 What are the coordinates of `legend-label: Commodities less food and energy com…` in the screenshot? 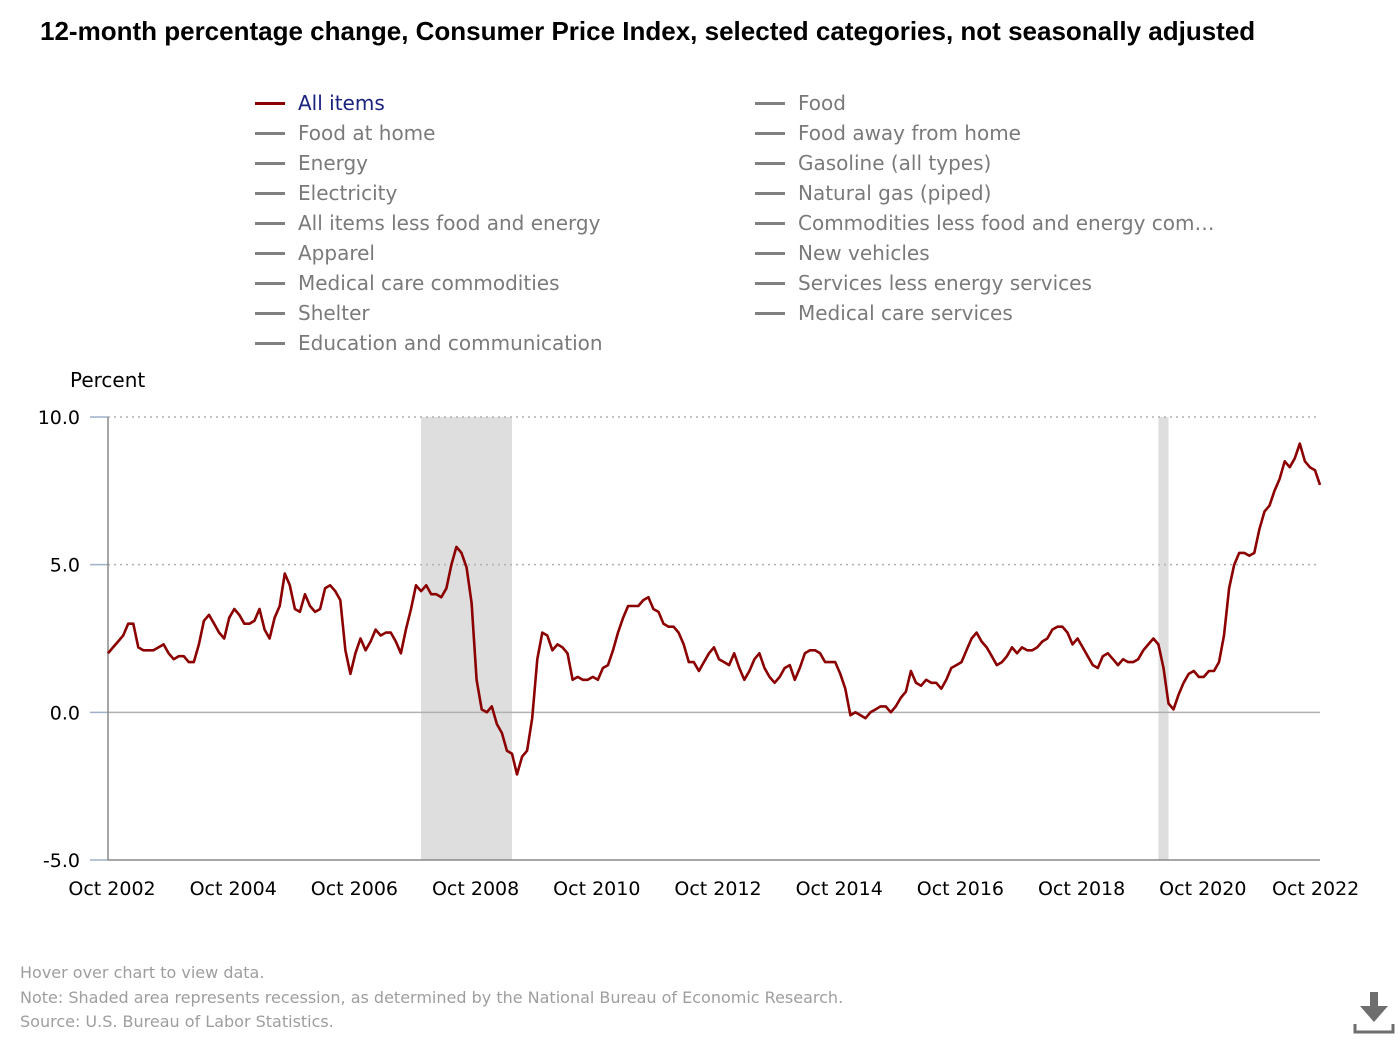 It's located at (1006, 223).